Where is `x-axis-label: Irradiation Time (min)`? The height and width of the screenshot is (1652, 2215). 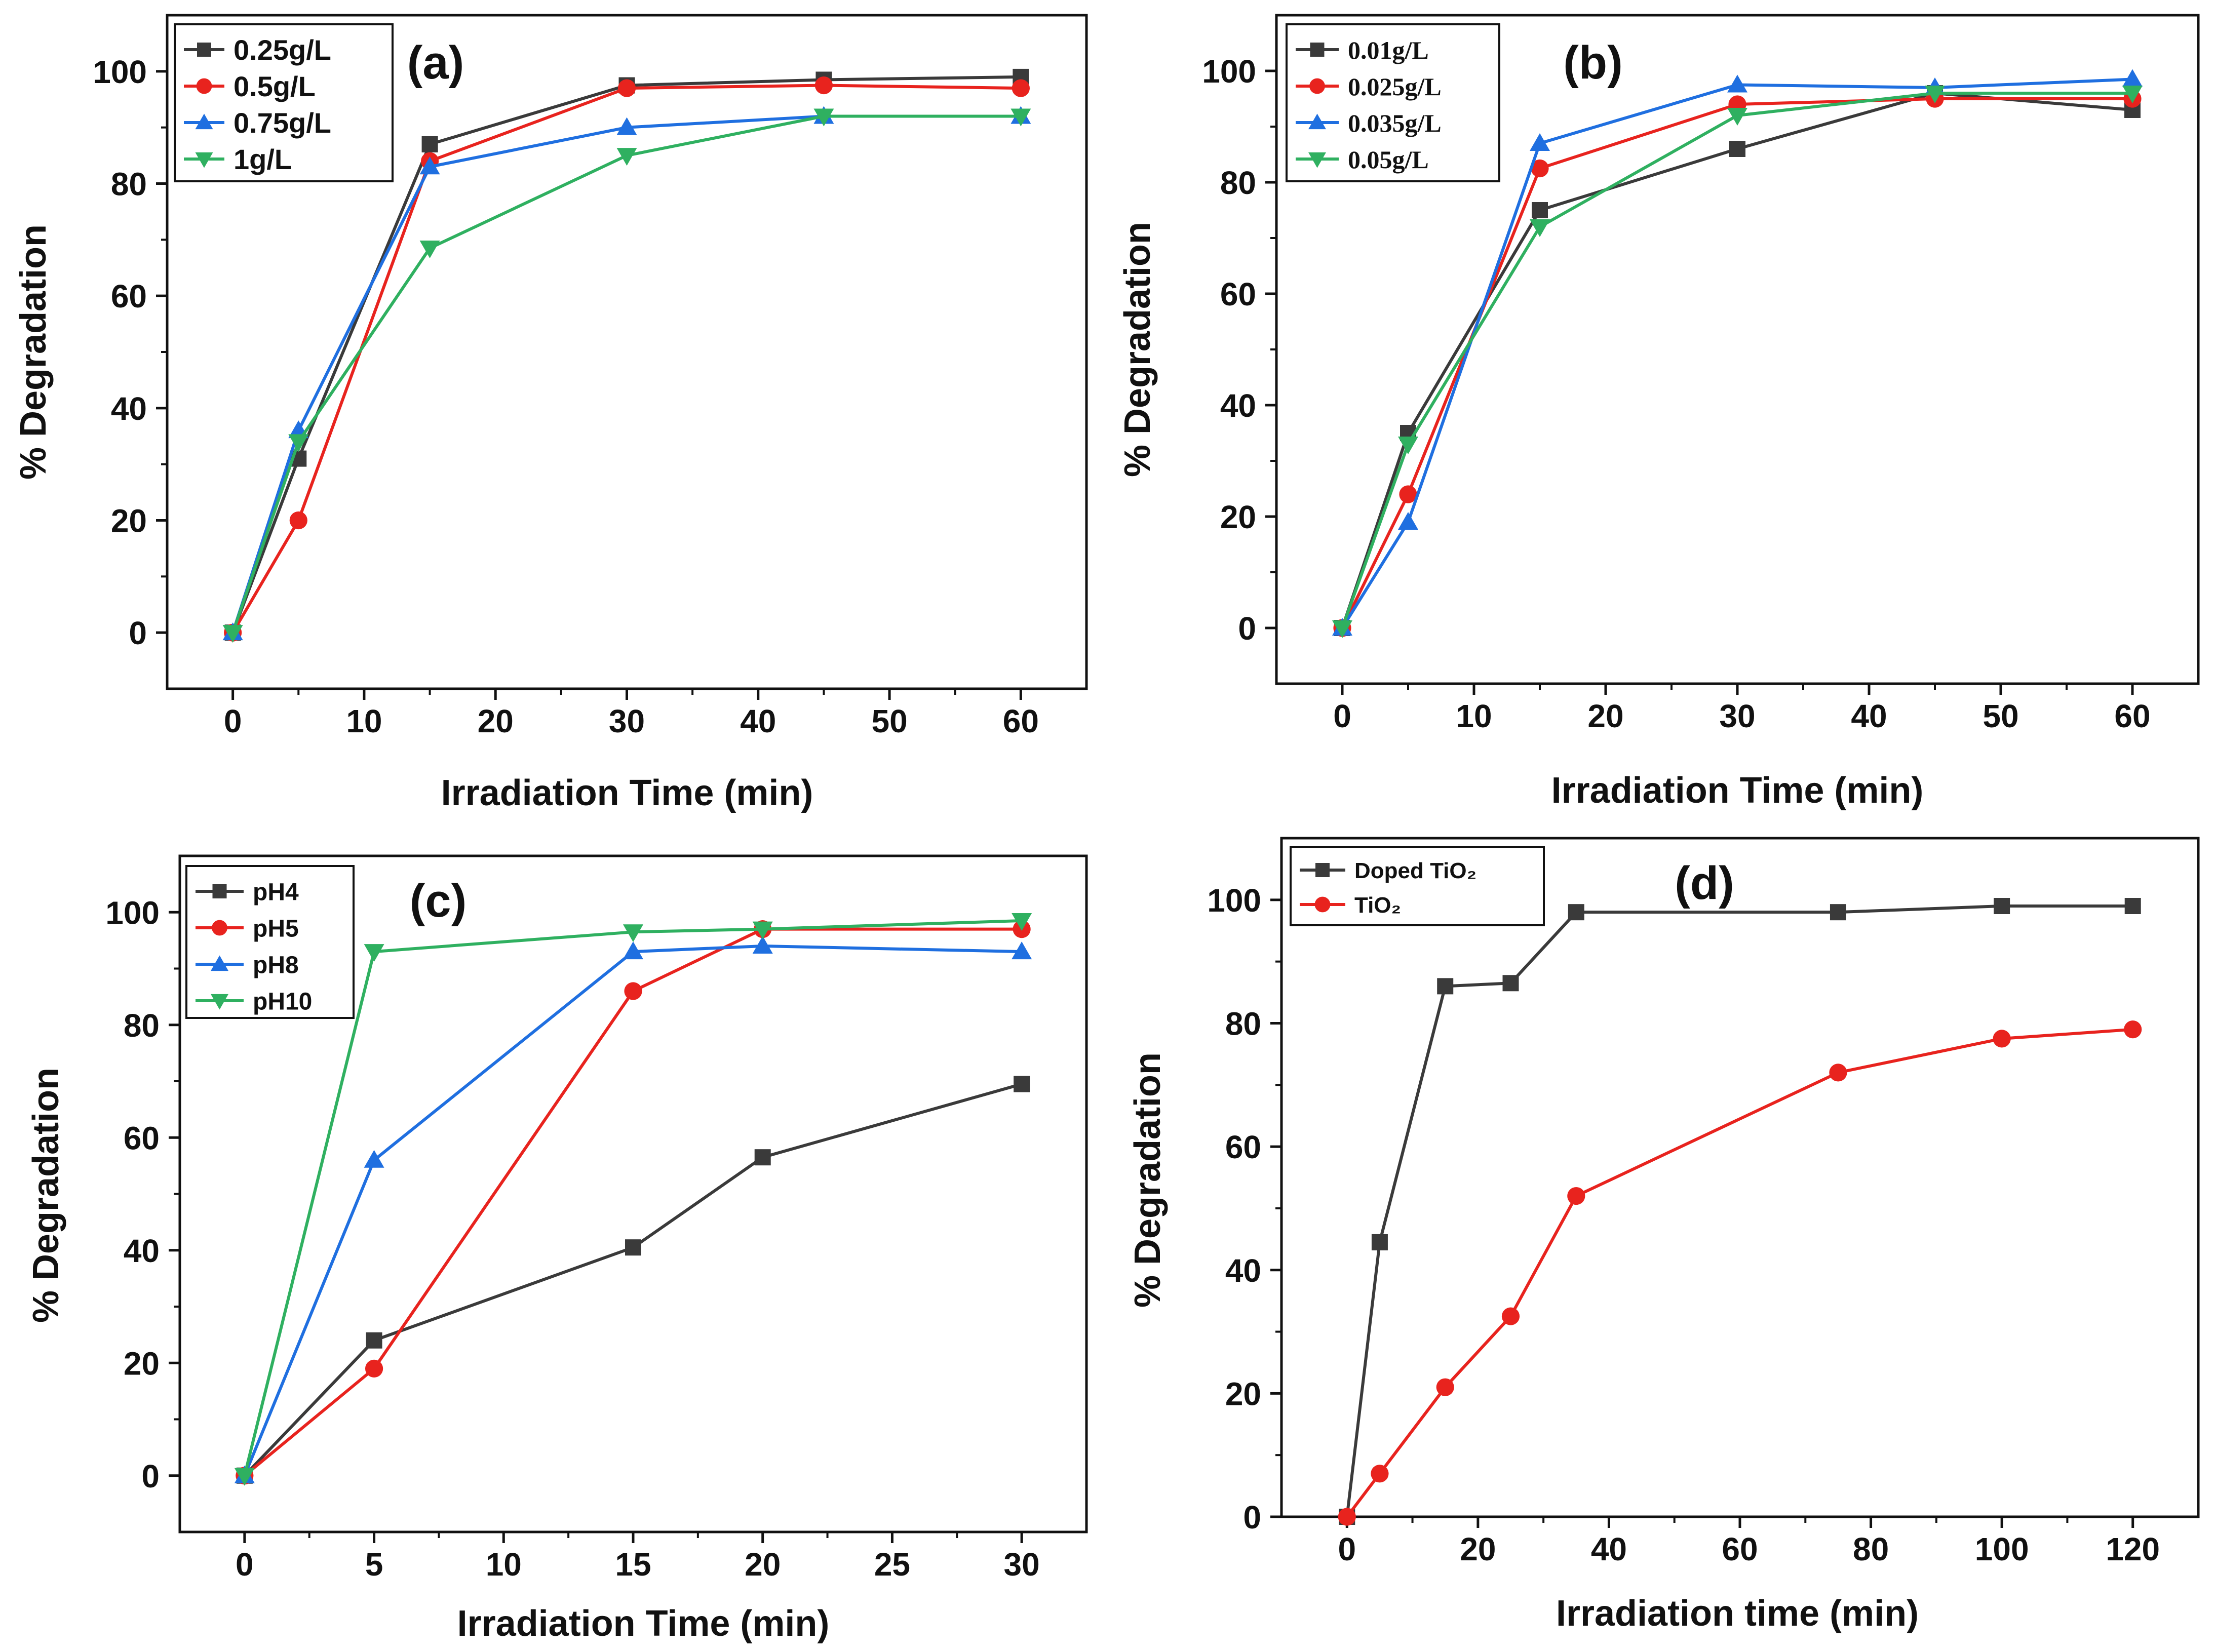 x-axis-label: Irradiation Time (min) is located at coordinates (627, 793).